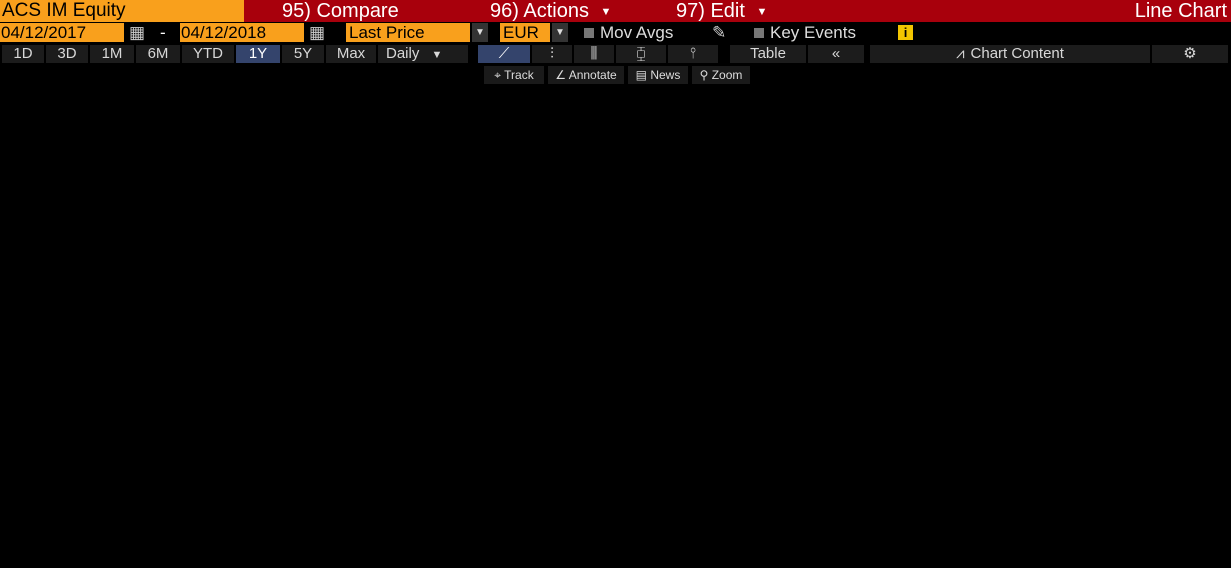 The image size is (1231, 568). Describe the element at coordinates (1017, 53) in the screenshot. I see `chart-content-label: Chart Content` at that location.